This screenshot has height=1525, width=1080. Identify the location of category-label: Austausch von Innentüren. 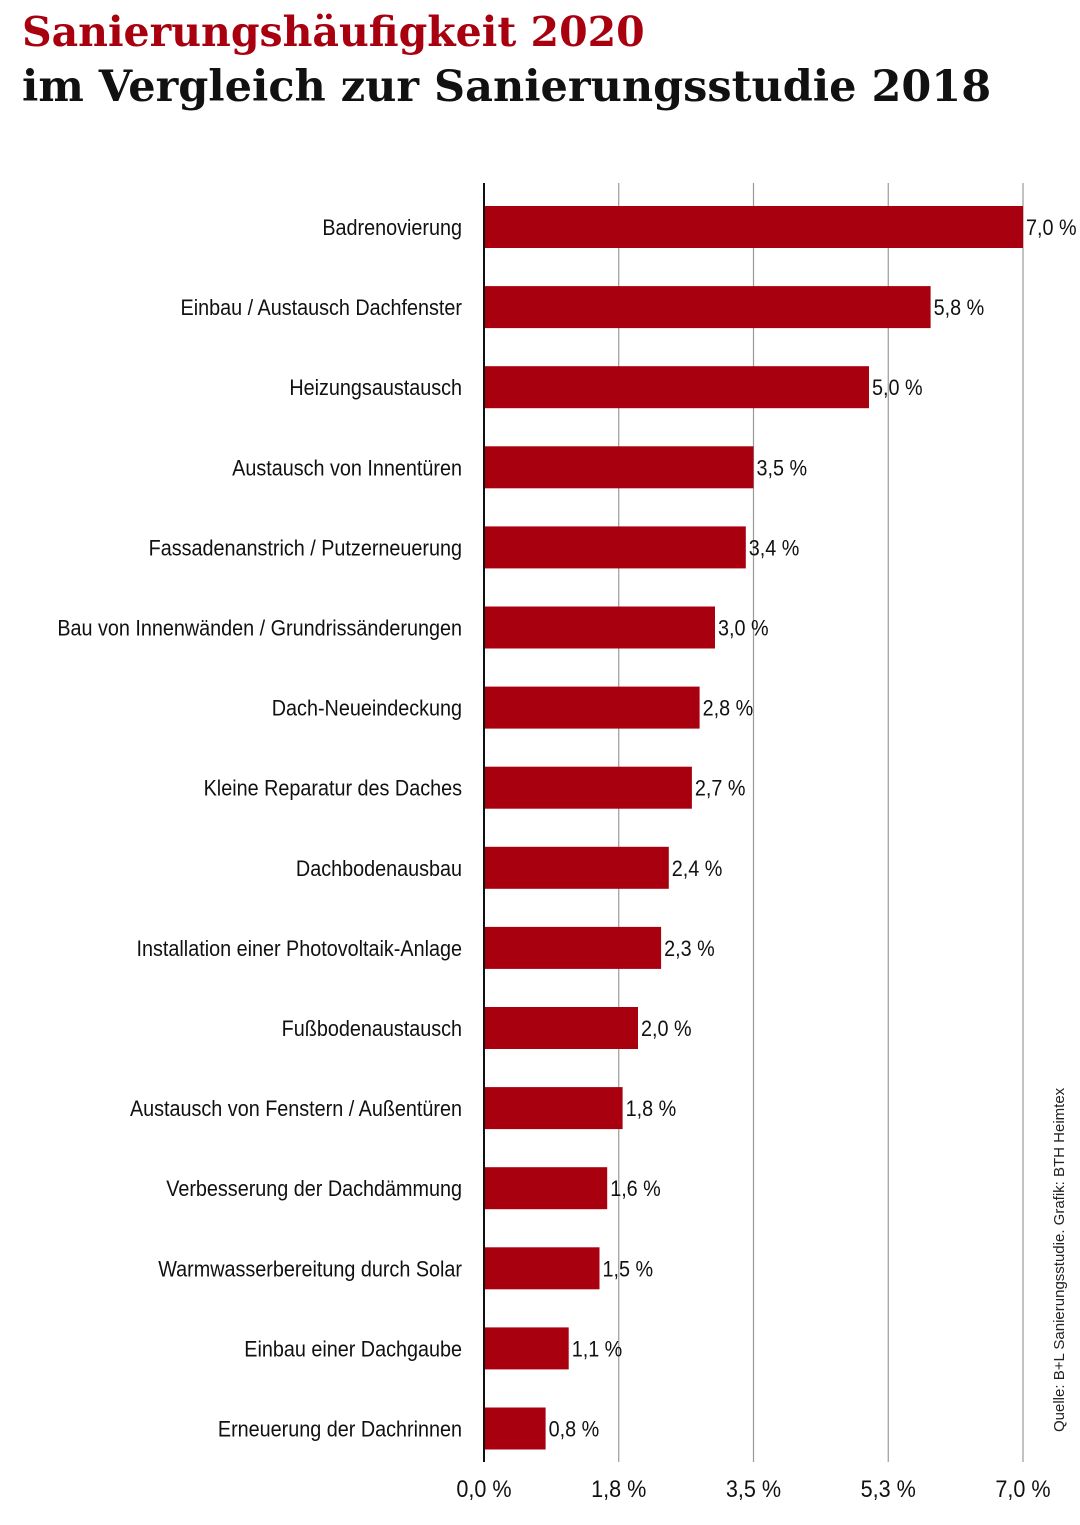
(347, 468).